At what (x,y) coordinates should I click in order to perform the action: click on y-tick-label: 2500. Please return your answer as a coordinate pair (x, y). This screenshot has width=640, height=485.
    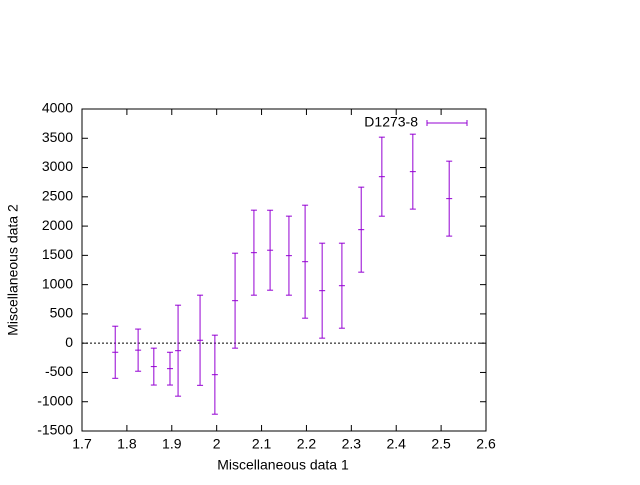
    Looking at the image, I should click on (57, 196).